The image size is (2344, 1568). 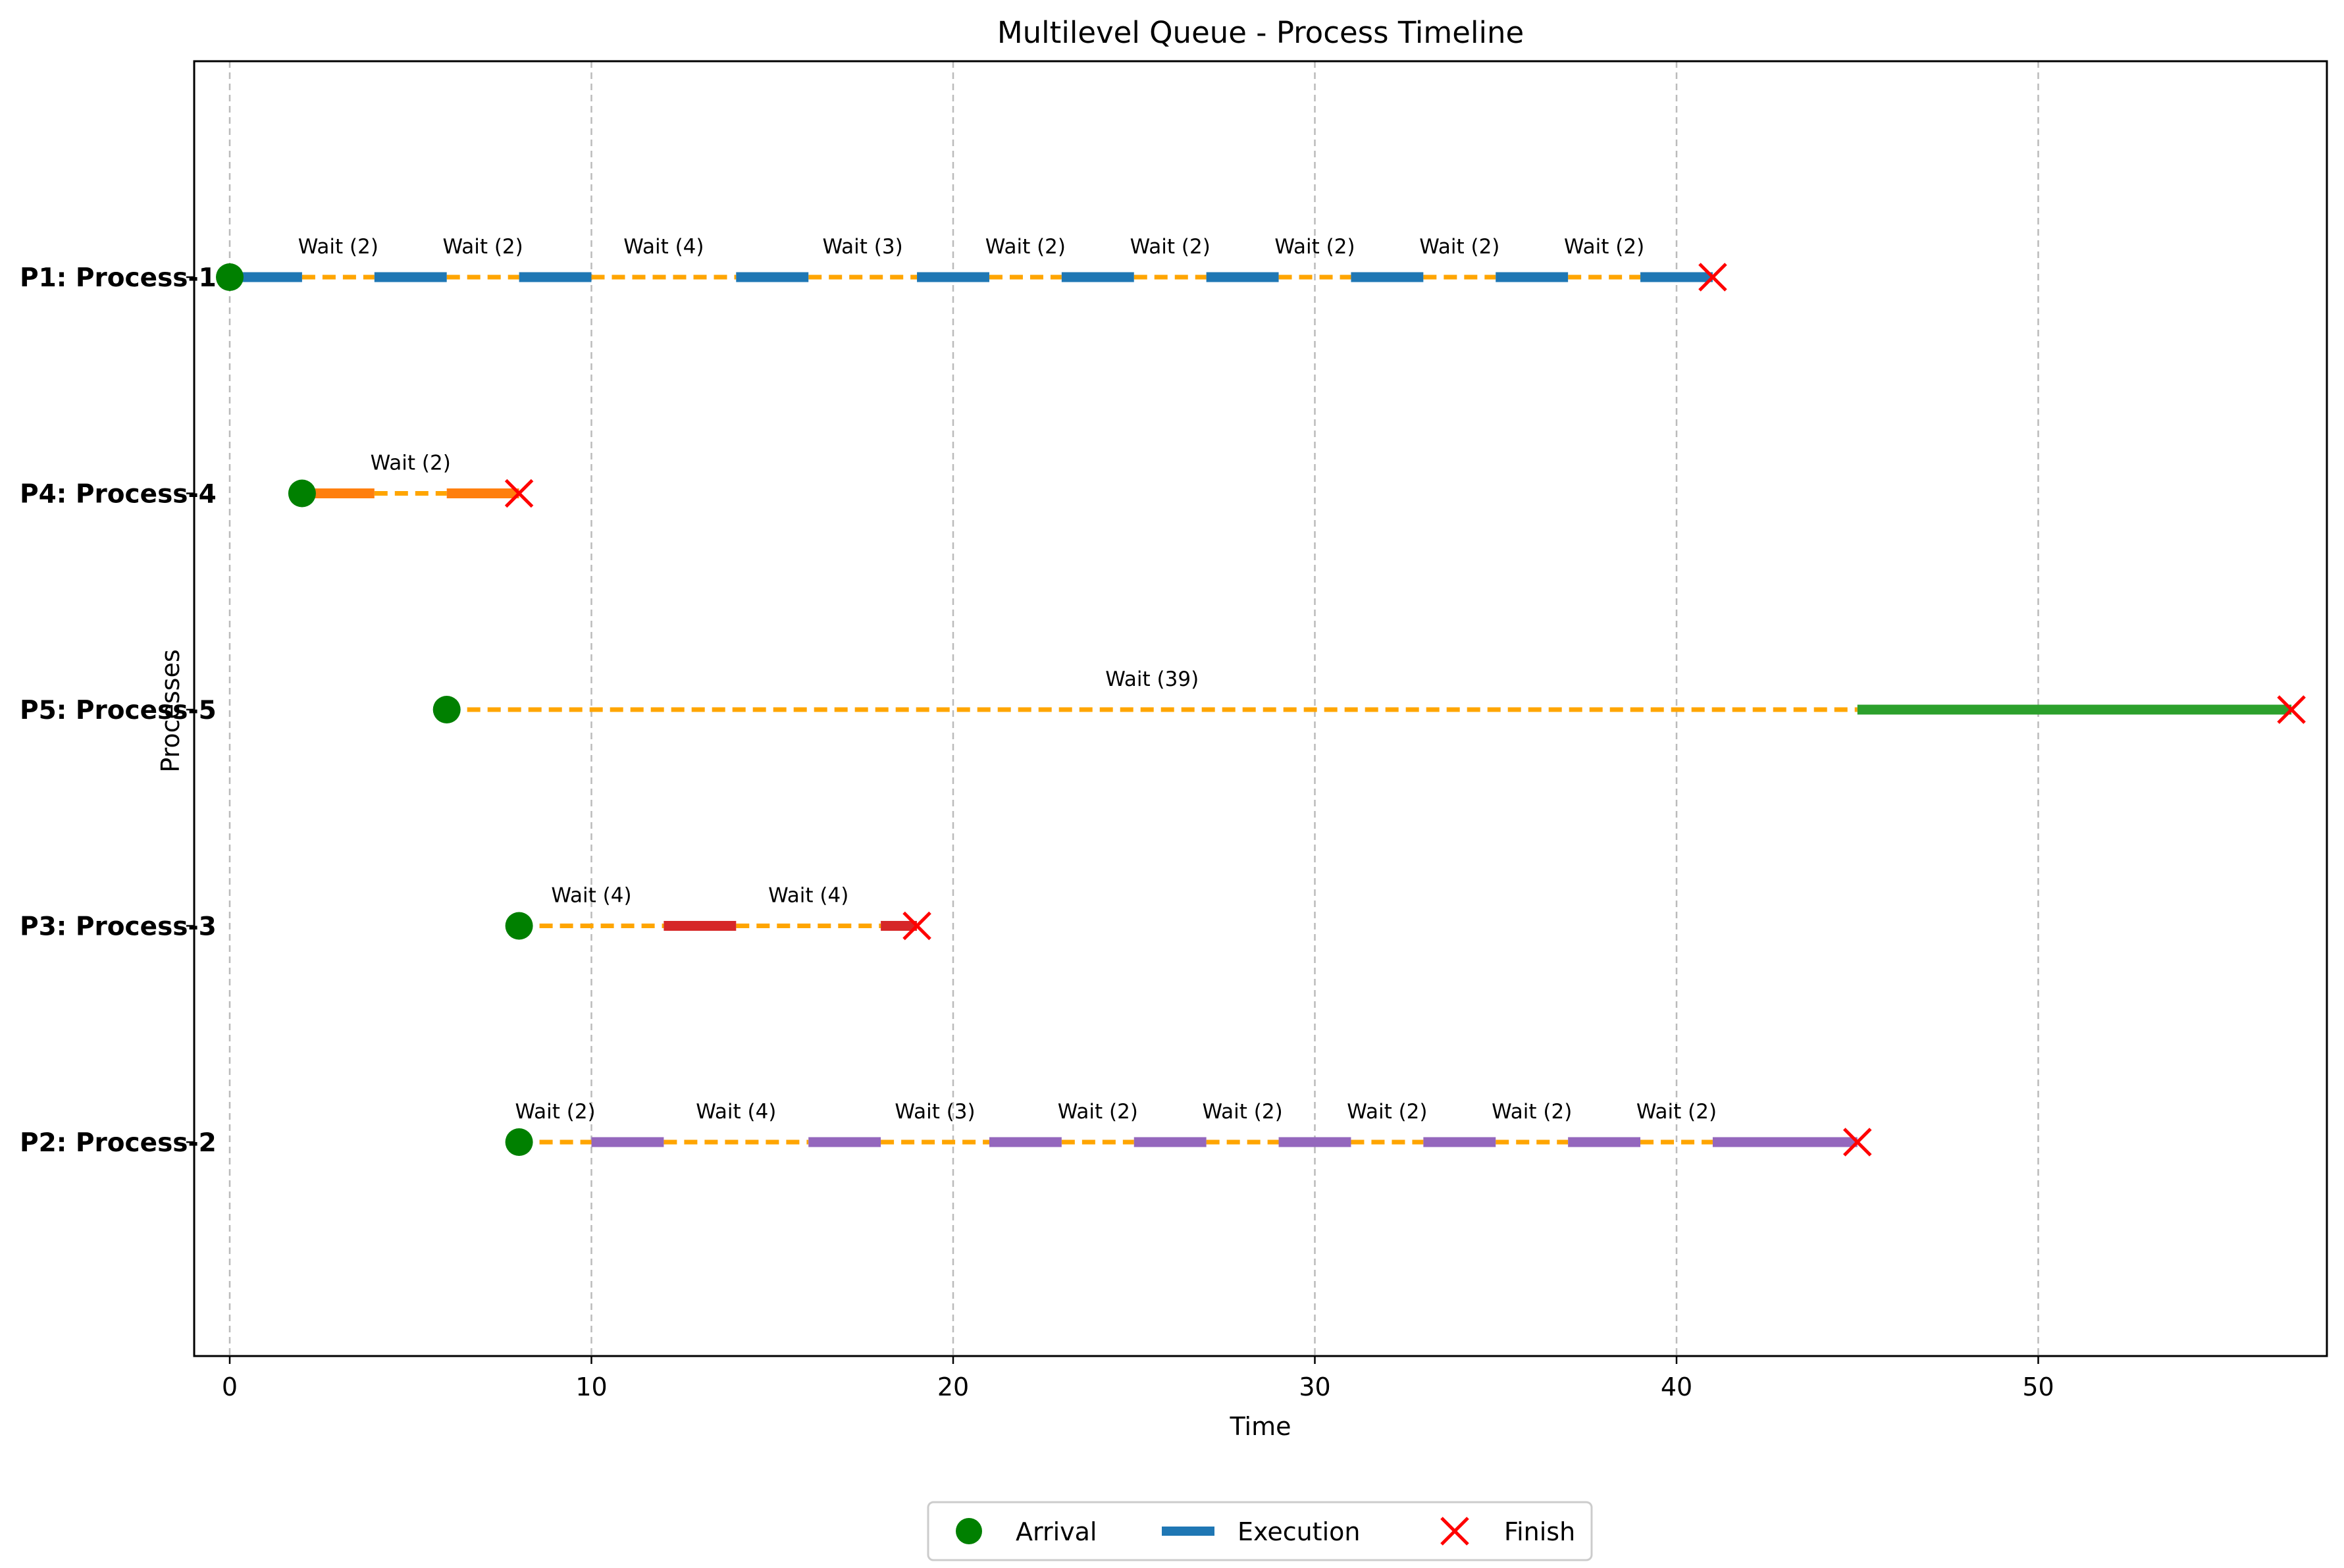 What do you see at coordinates (170, 710) in the screenshot?
I see `y-axis-label: Processes` at bounding box center [170, 710].